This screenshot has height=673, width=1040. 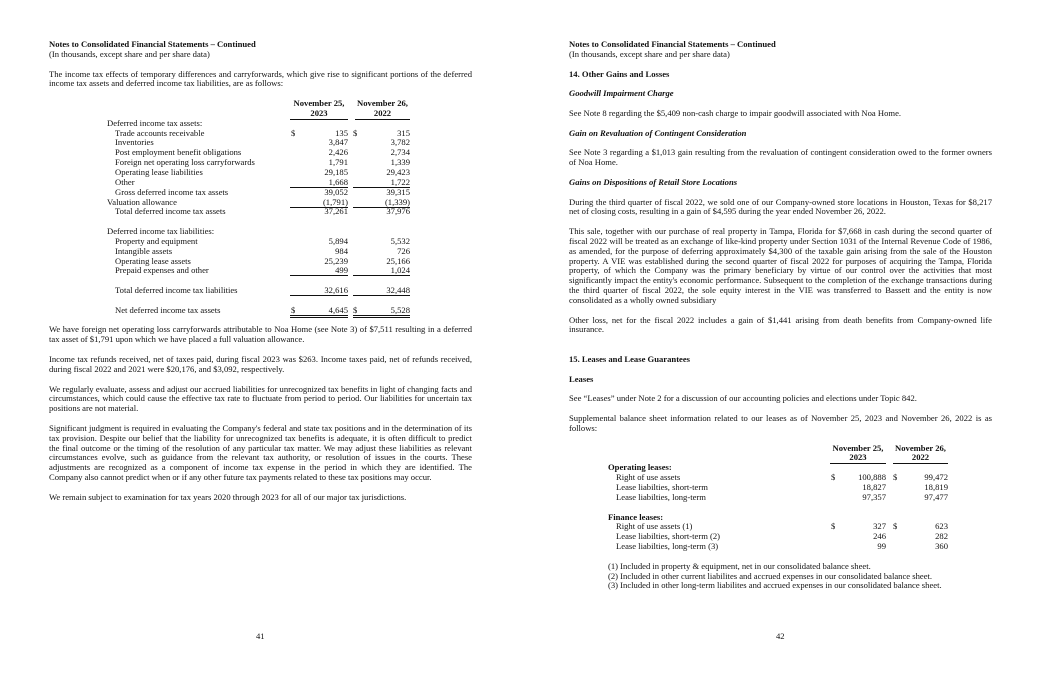 I want to click on table-row: Inventories 3,847 3,782, so click(x=260, y=143).